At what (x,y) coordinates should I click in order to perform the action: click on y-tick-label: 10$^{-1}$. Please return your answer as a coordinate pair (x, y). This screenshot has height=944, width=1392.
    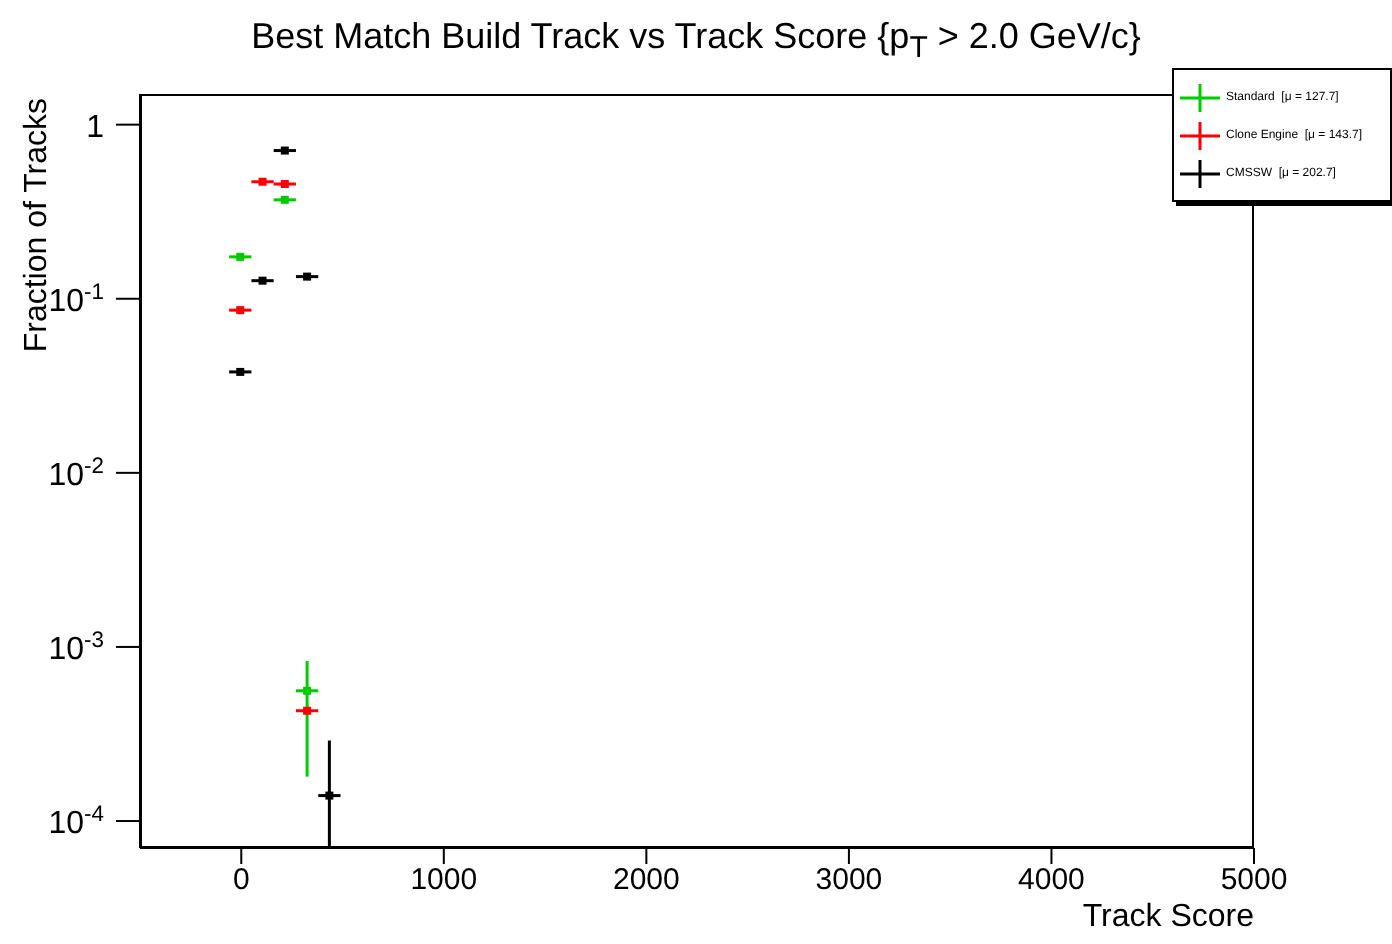
    Looking at the image, I should click on (76, 299).